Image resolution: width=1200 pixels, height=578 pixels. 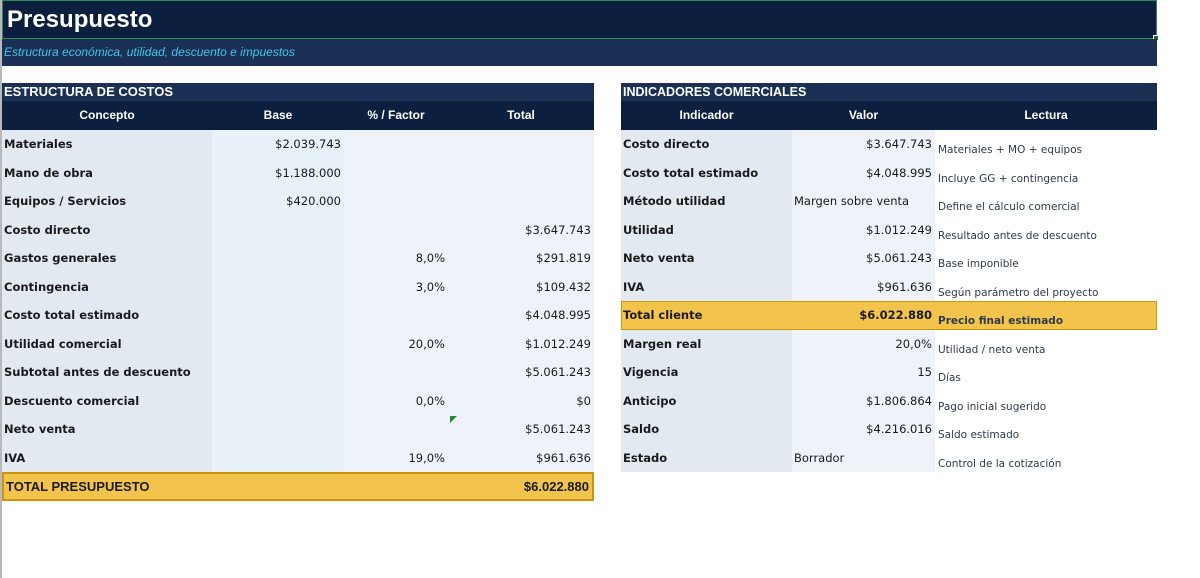 What do you see at coordinates (521, 400) in the screenshot?
I see `costs-cell-total: $0` at bounding box center [521, 400].